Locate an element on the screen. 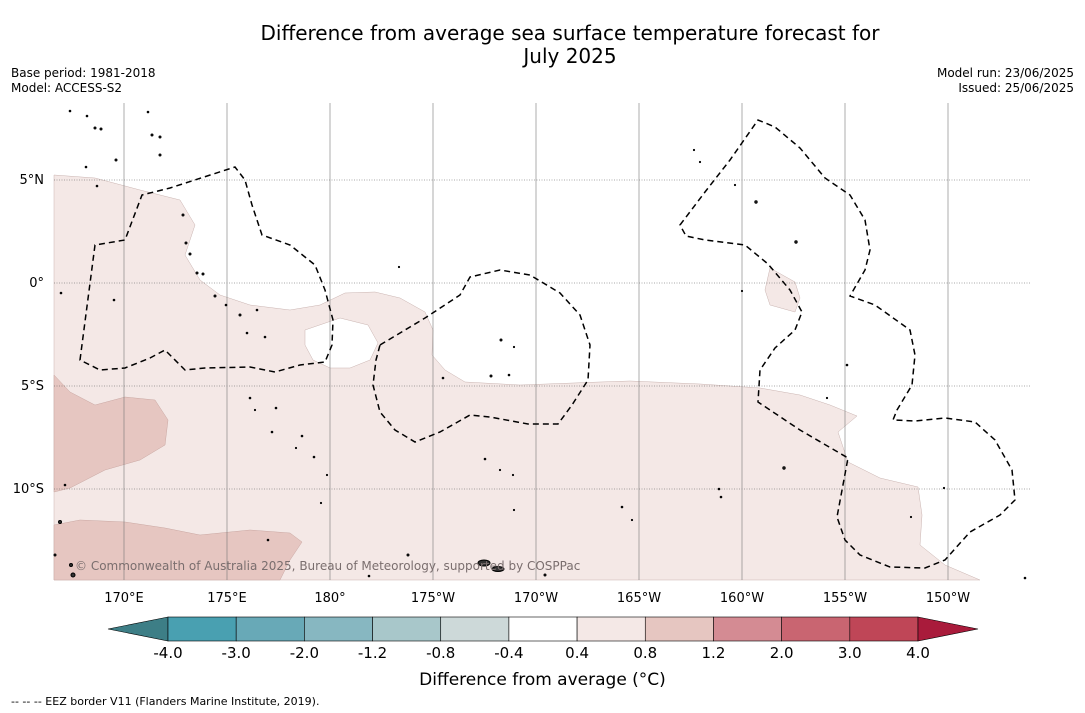 The width and height of the screenshot is (1085, 713). colorbar-extend-high is located at coordinates (948, 629).